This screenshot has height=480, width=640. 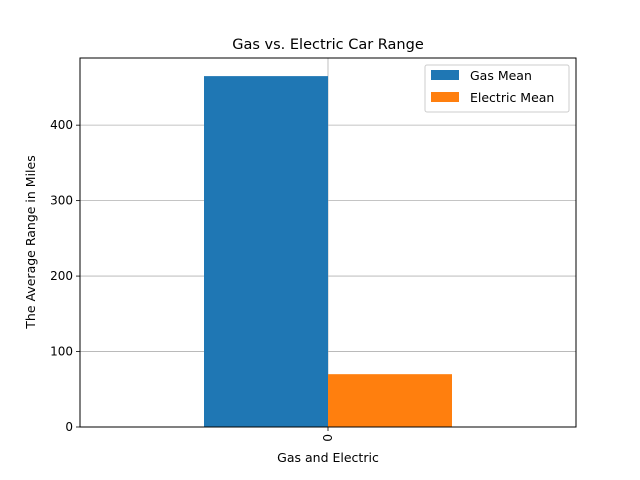 I want to click on x-axis-ticks: 0, so click(x=328, y=434).